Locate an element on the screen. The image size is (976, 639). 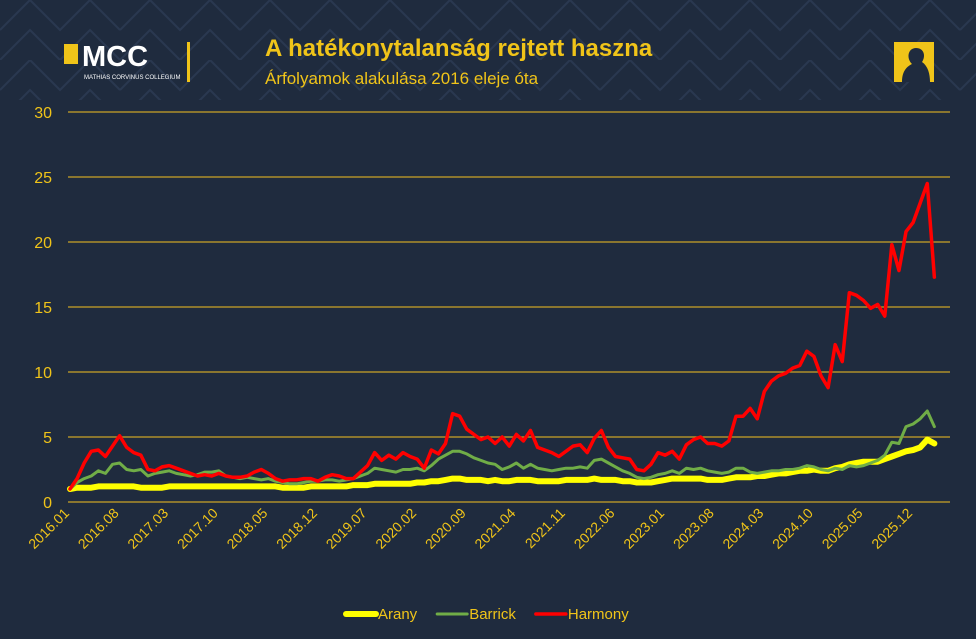
y-tick-label: 15 is located at coordinates (43, 308).